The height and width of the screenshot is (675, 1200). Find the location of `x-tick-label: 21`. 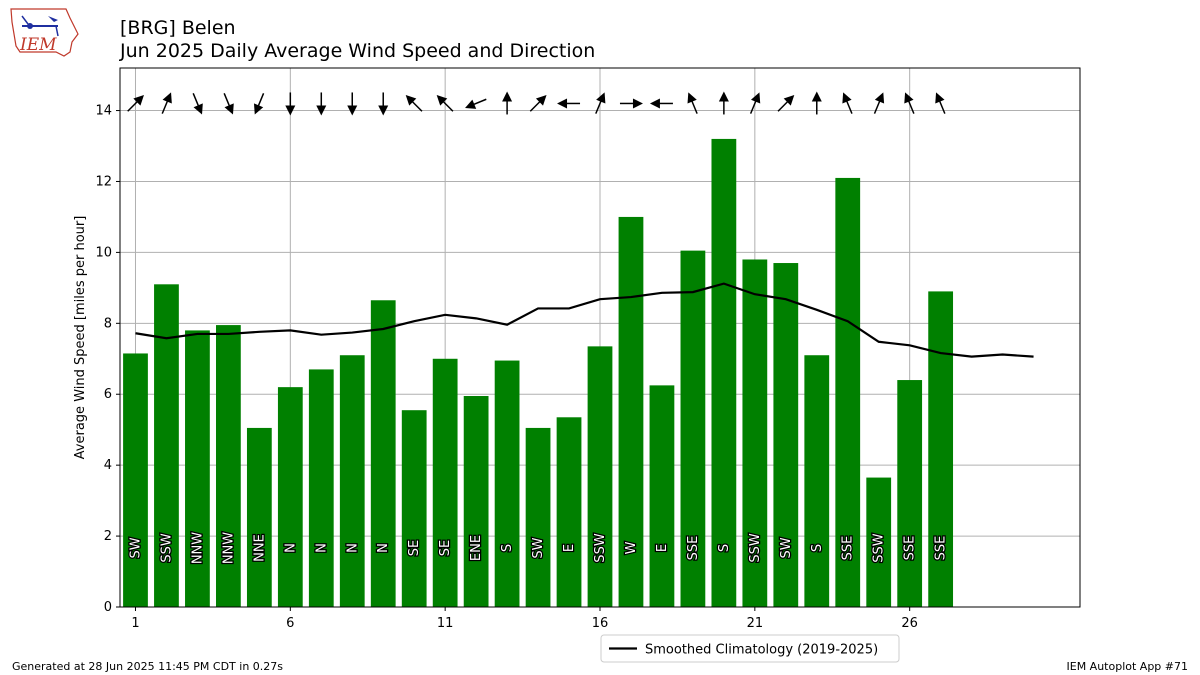

x-tick-label: 21 is located at coordinates (755, 623).